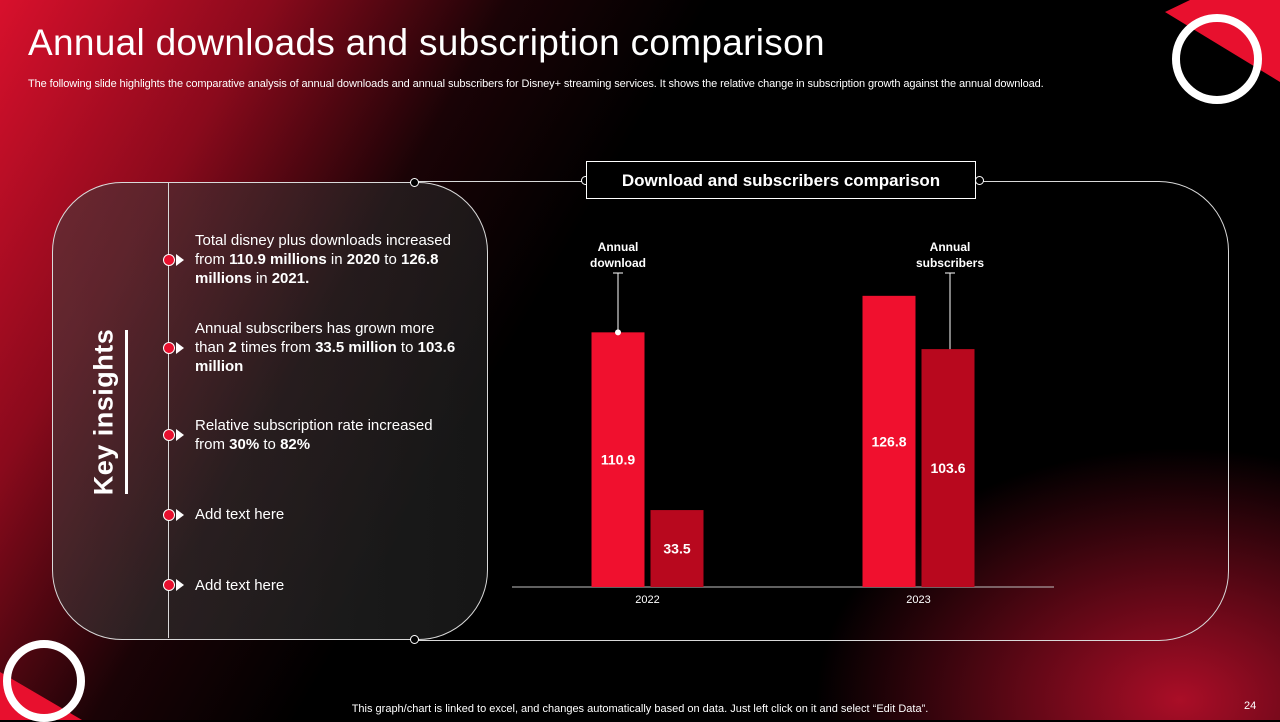 The height and width of the screenshot is (722, 1280). I want to click on data-label-annual-download-2022: 110.9, so click(618, 460).